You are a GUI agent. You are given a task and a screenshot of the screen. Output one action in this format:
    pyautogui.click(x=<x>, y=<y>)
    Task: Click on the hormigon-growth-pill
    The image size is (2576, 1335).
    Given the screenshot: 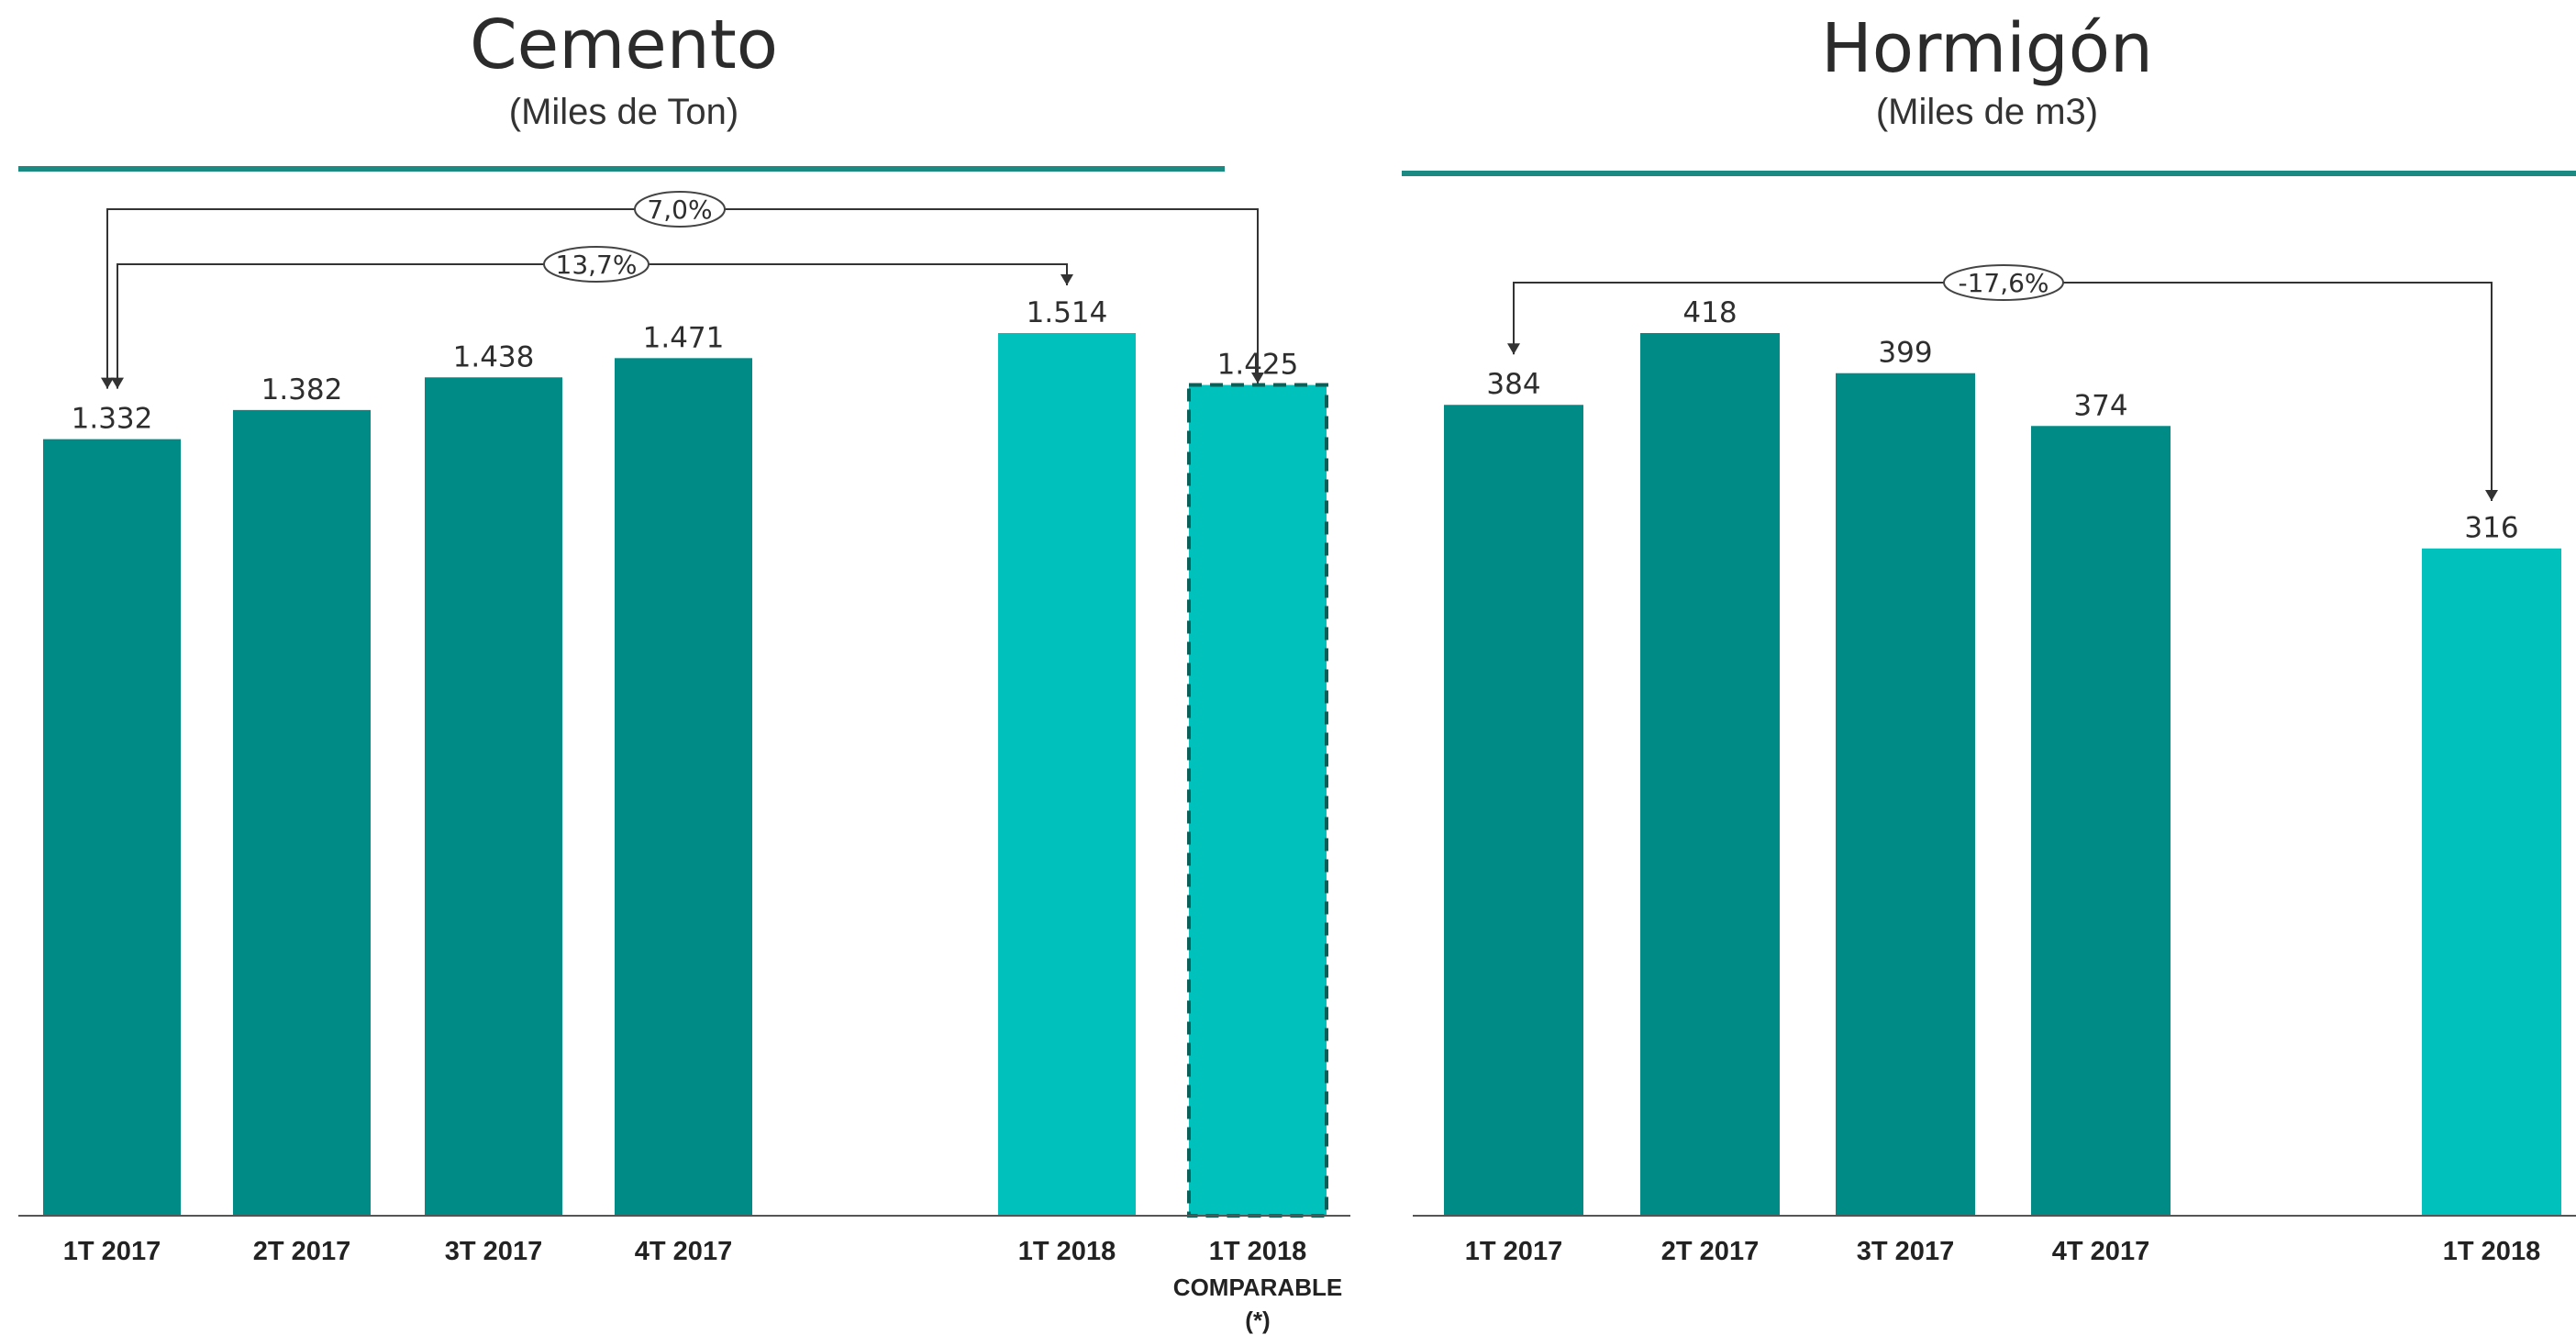 What is the action you would take?
    pyautogui.click(x=2003, y=282)
    